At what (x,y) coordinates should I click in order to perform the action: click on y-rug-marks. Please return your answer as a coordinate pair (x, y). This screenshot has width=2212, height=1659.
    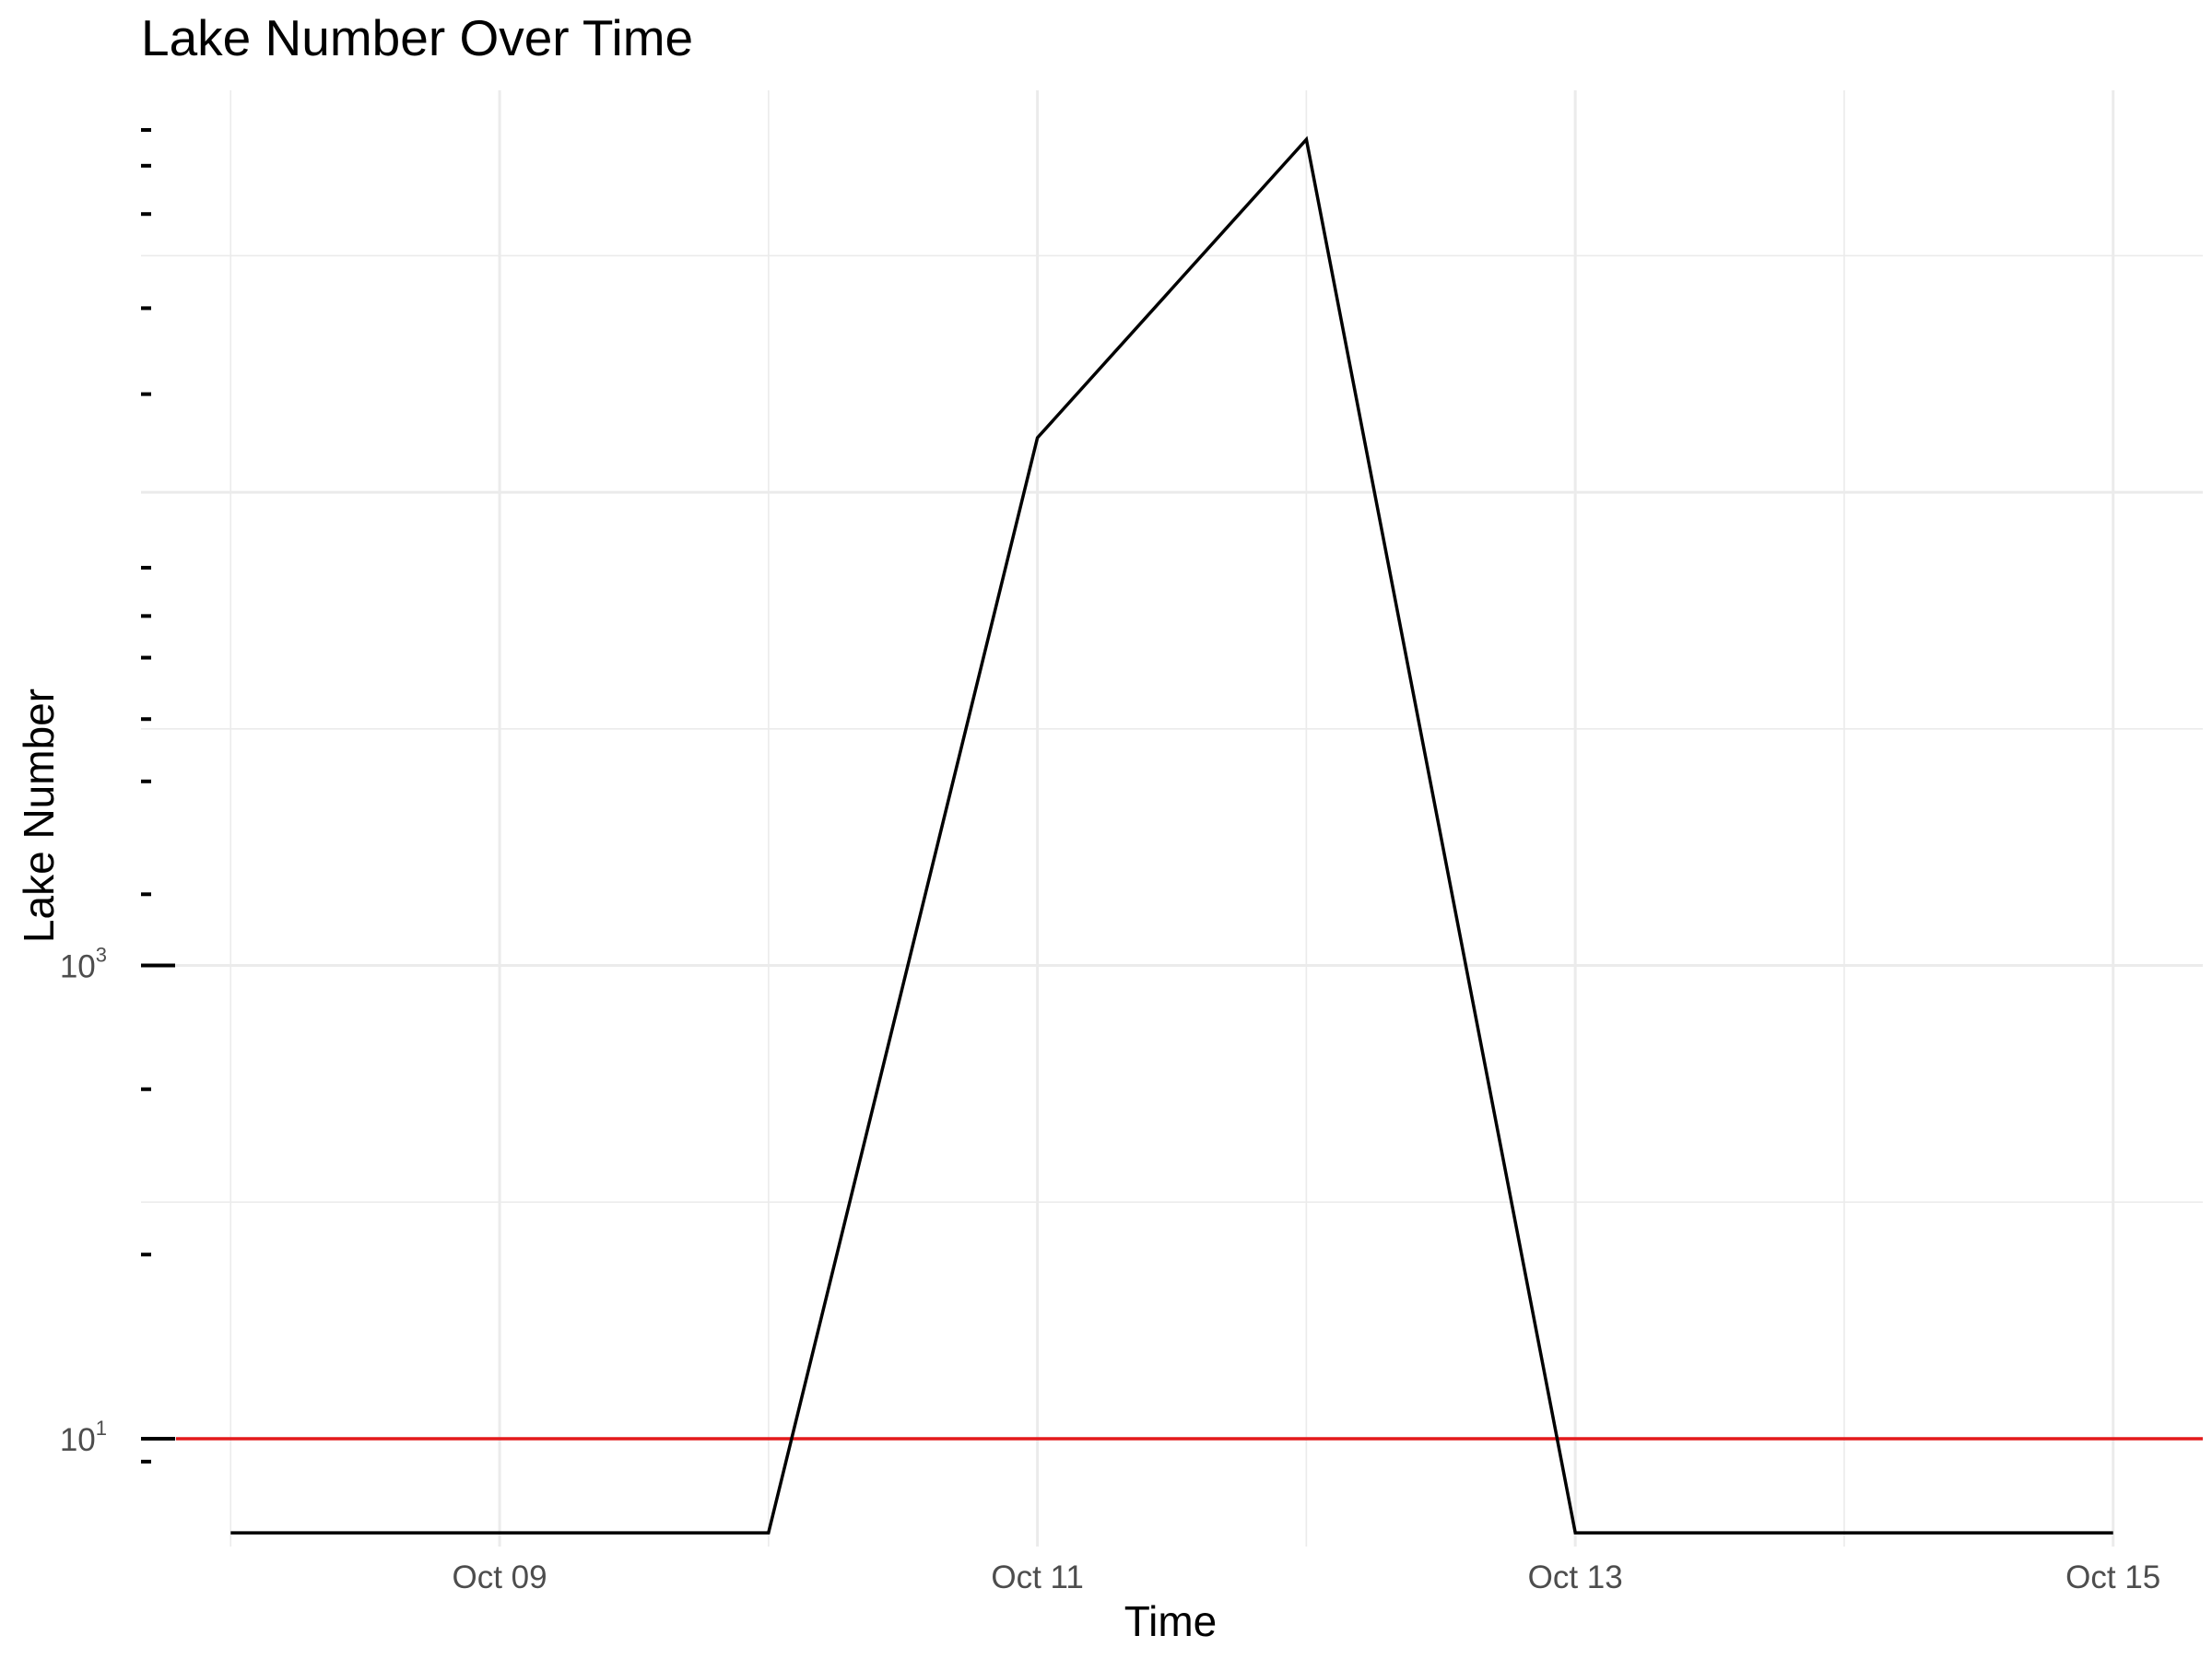
    Looking at the image, I should click on (146, 795).